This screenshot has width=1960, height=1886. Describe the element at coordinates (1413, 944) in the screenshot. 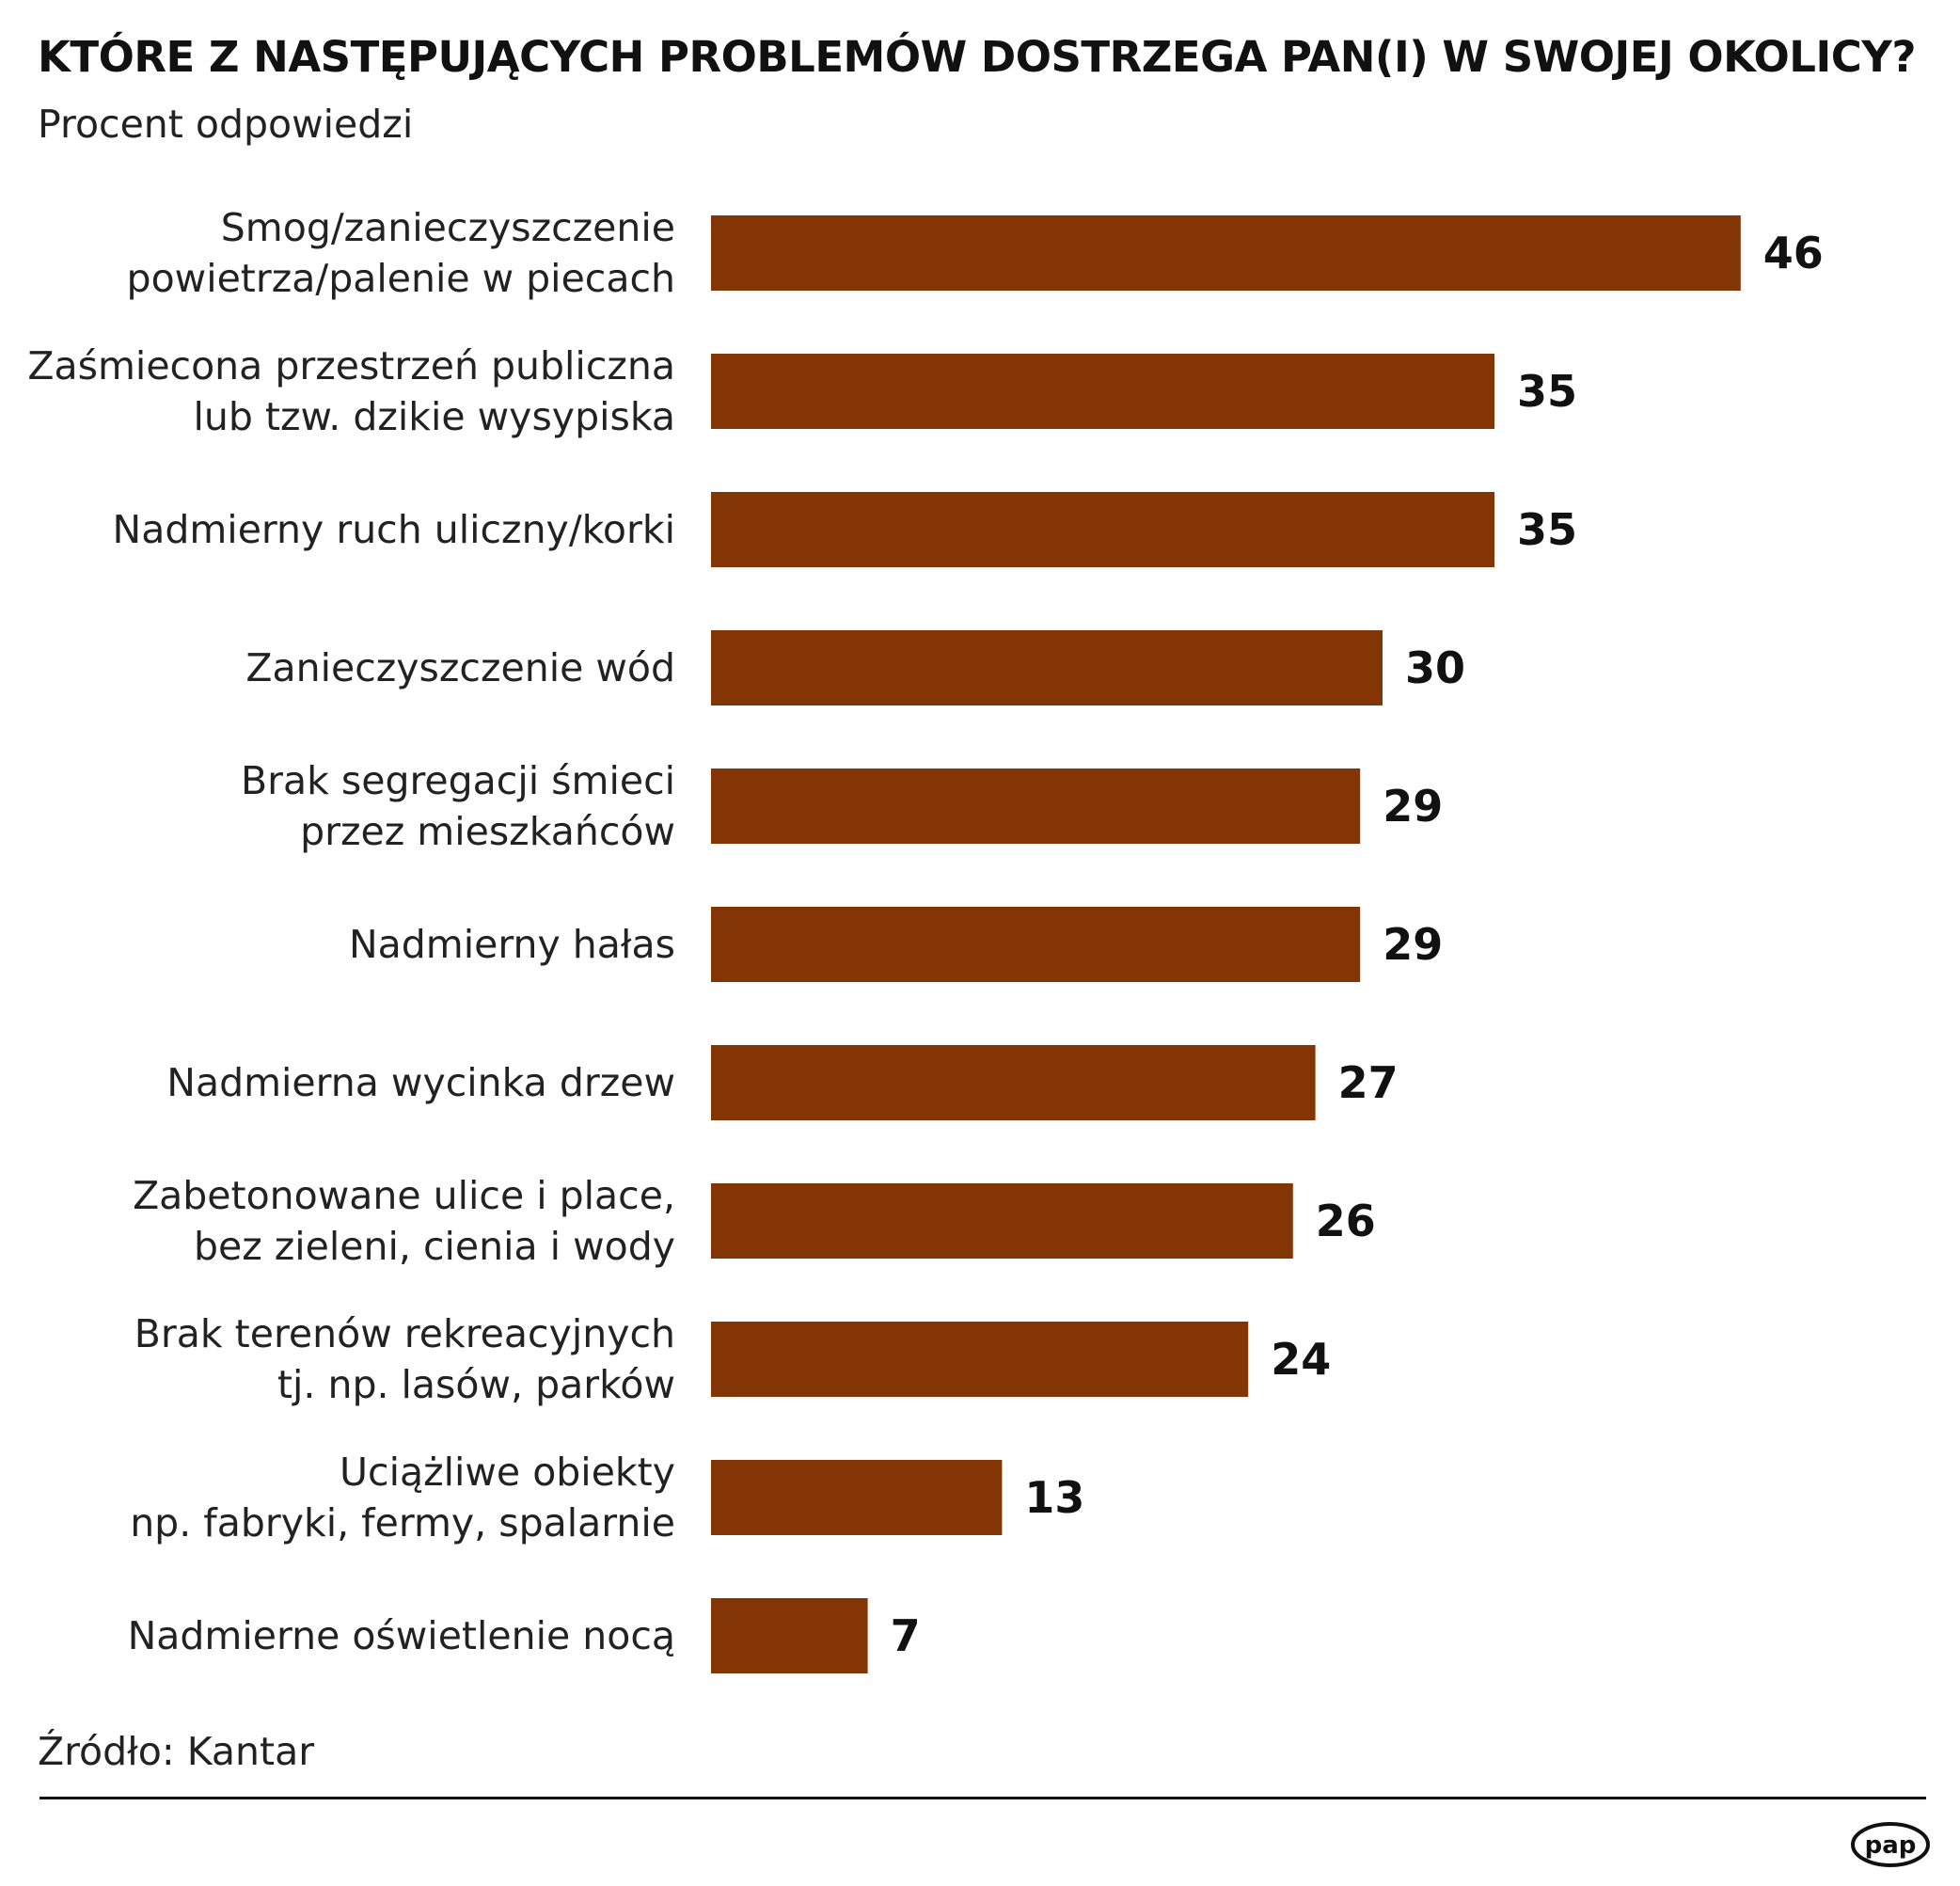

I see `value-label-5: 29` at that location.